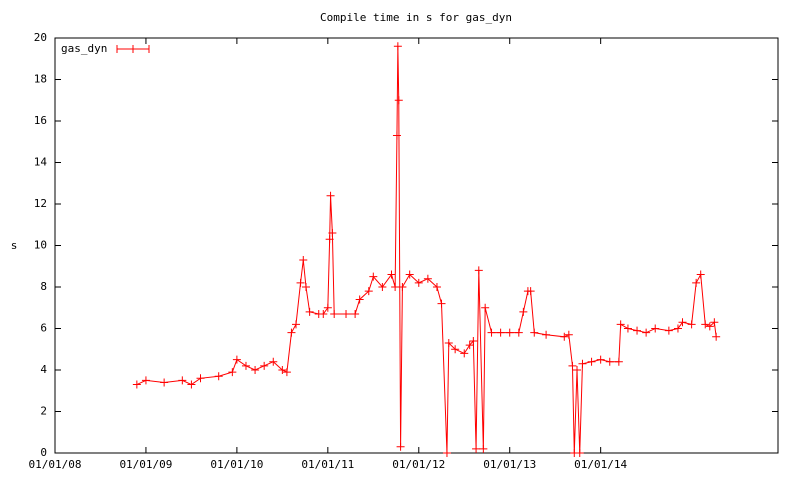 The image size is (800, 480). Describe the element at coordinates (236, 464) in the screenshot. I see `x-tick-label: 01/01/10` at that location.